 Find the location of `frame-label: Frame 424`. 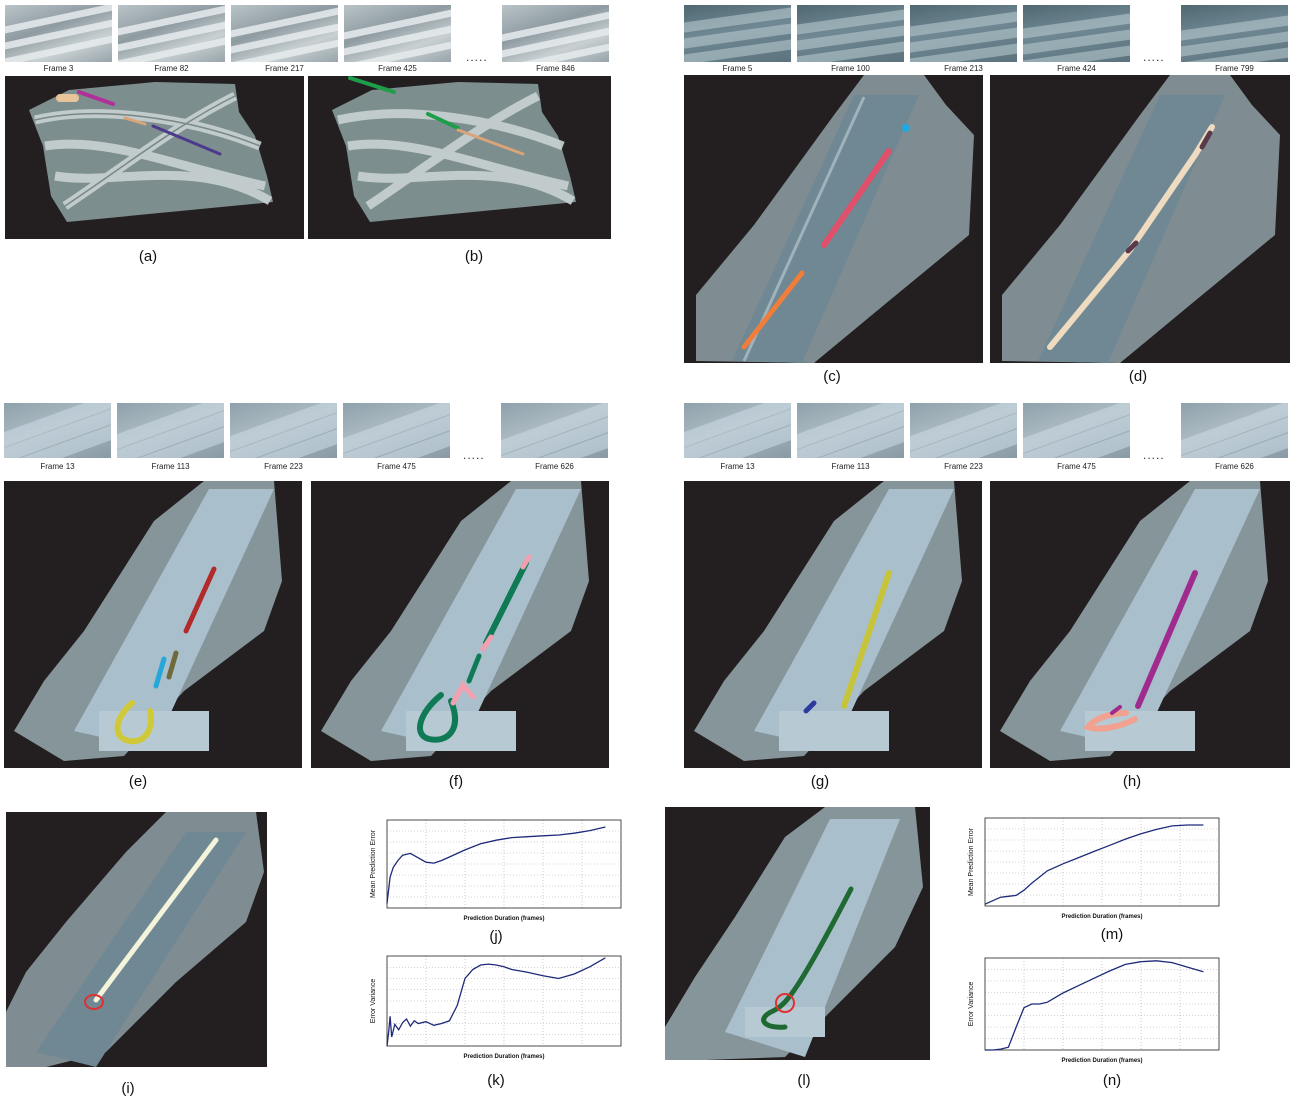

frame-label: Frame 424 is located at coordinates (1076, 68).